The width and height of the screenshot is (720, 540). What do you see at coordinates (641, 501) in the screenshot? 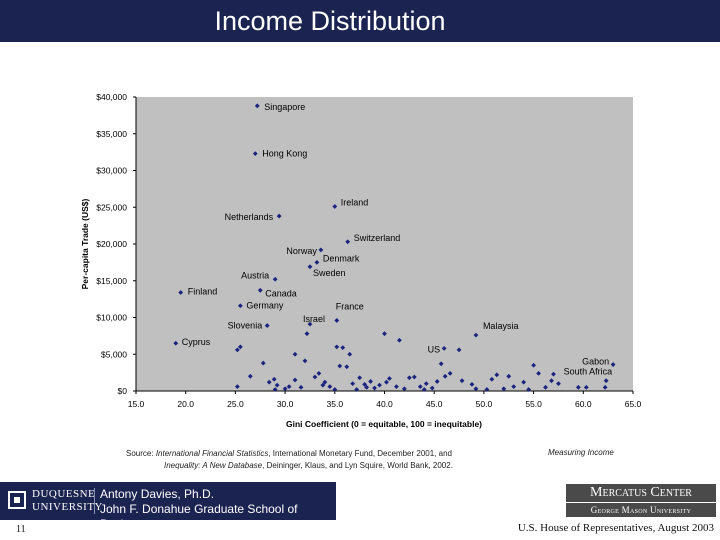
I see `mercatus-logo: Mercatus Center George Mason University` at bounding box center [641, 501].